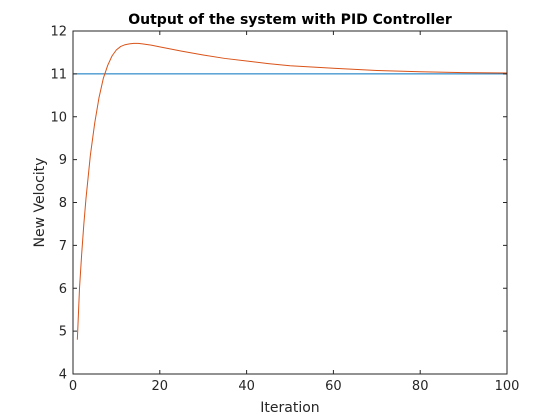 This screenshot has width=560, height=420. I want to click on x-axis-label: Iteration, so click(289, 408).